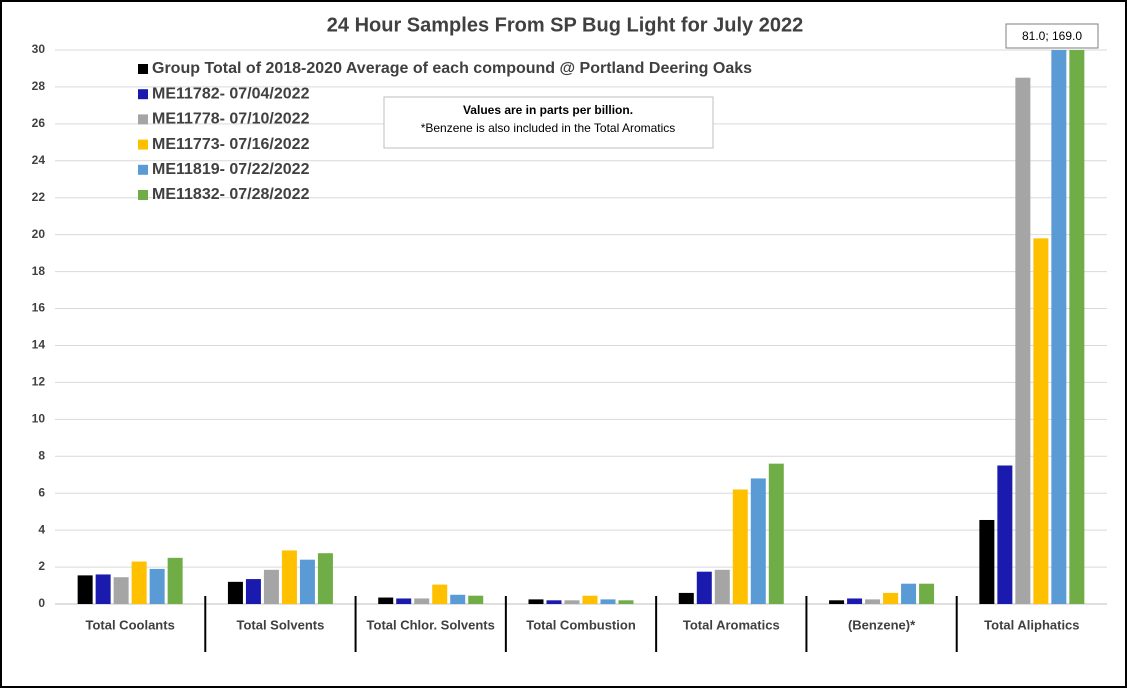  I want to click on legend-label: ME11819- 07/22/2022, so click(231, 169).